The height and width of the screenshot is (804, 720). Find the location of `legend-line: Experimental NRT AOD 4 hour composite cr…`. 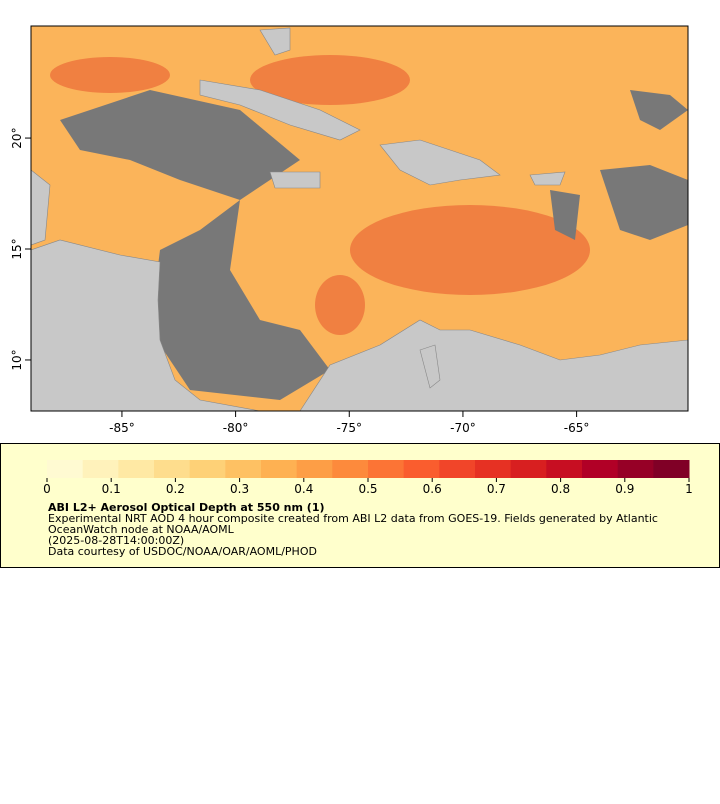

legend-line: Experimental NRT AOD 4 hour composite cr… is located at coordinates (353, 518).